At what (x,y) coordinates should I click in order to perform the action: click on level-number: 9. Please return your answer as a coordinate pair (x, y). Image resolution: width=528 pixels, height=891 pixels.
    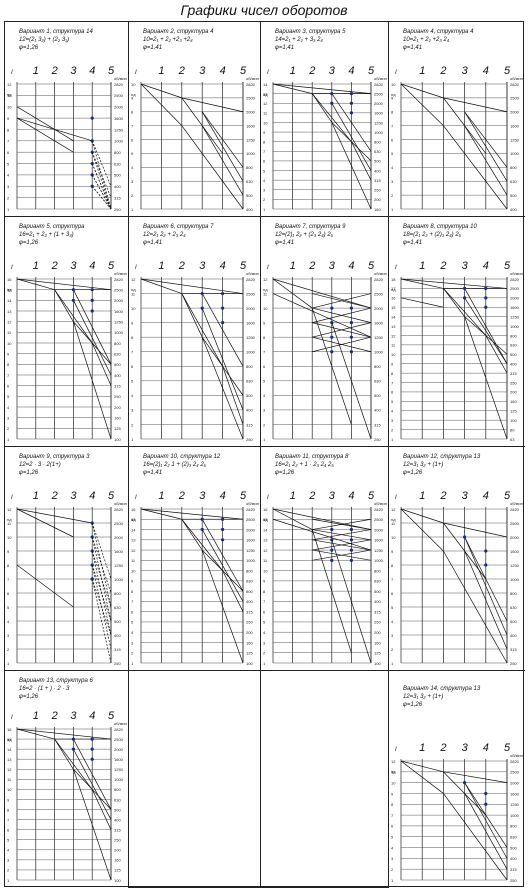
    Looking at the image, I should click on (264, 132).